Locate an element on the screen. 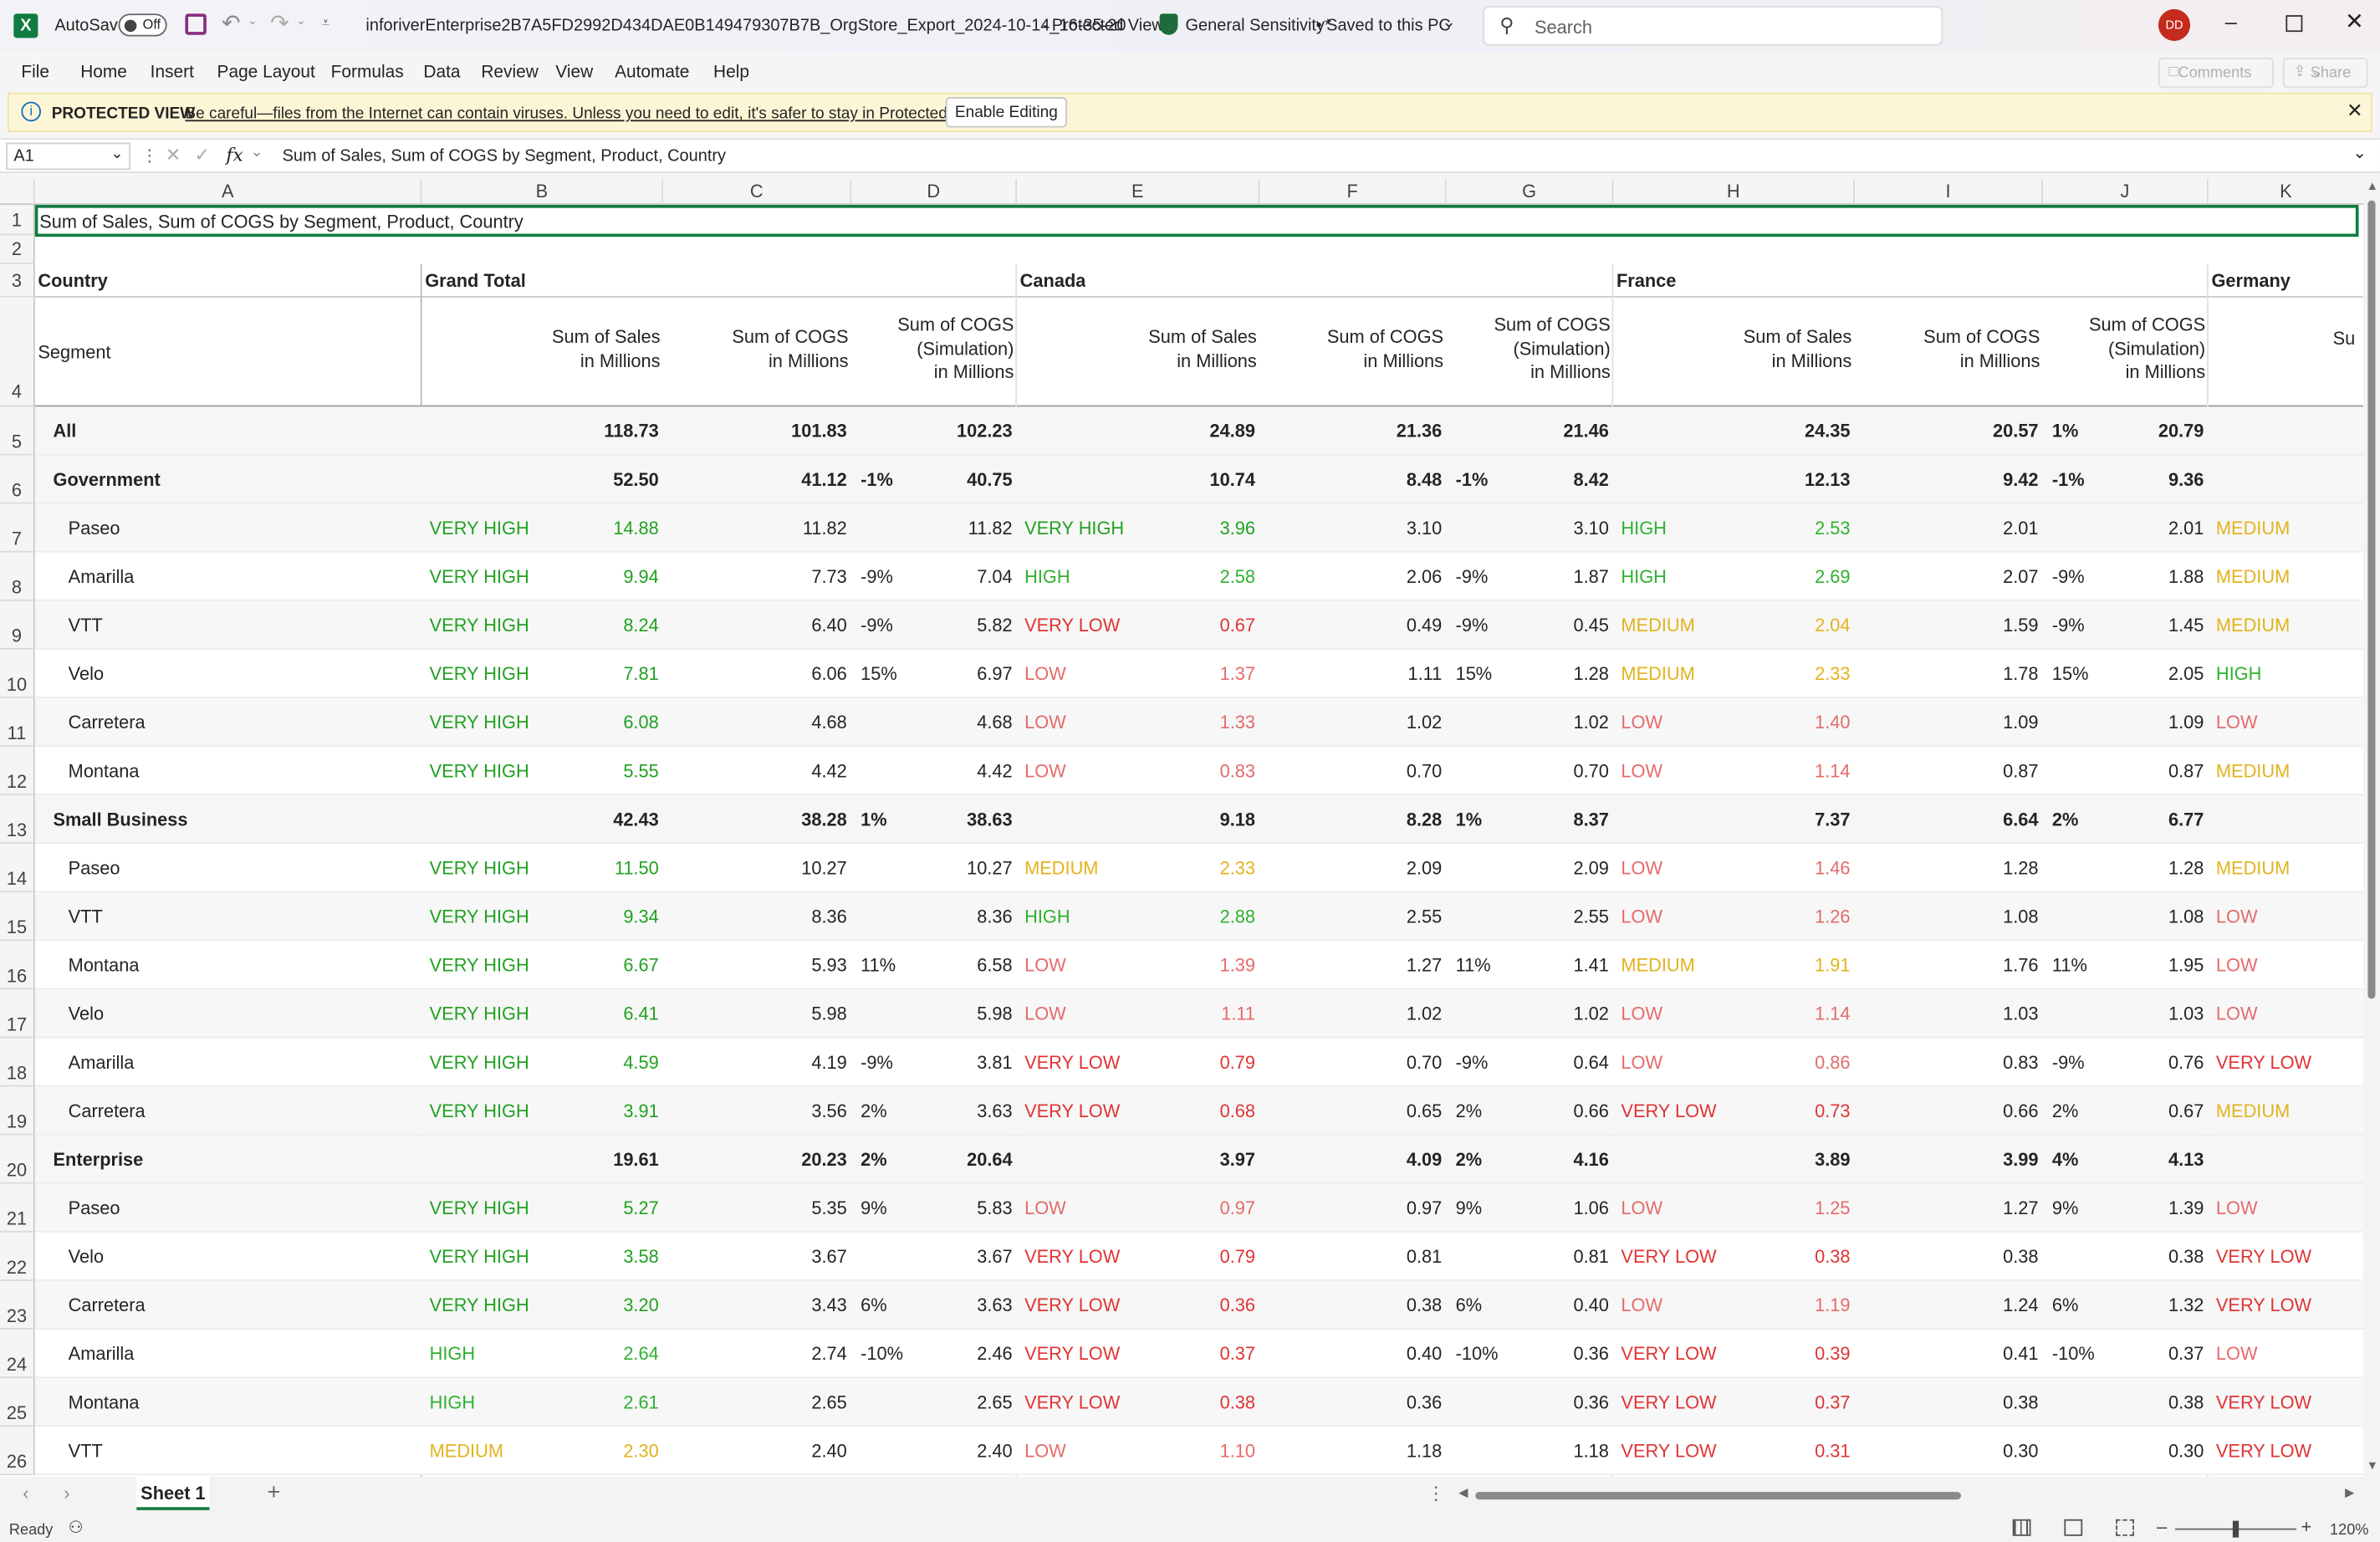  redo-dropdown-icon: ⌄ is located at coordinates (301, 20).